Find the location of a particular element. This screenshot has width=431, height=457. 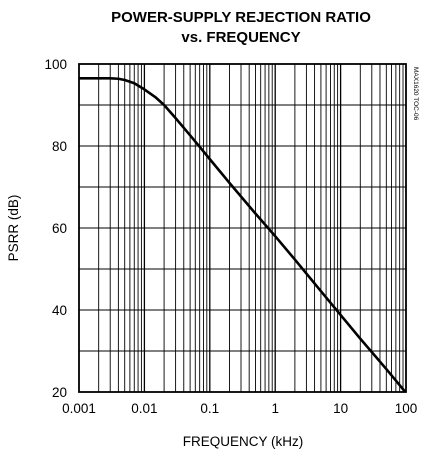

x-tick-label: 0.001 is located at coordinates (79, 408).